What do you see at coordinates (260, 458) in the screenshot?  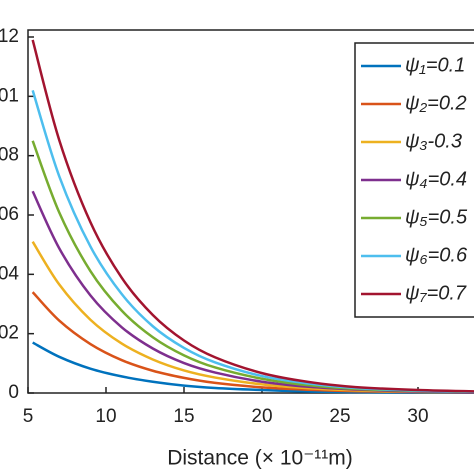 I see `x-axis-label: Distance (× 10⁻¹¹m)` at bounding box center [260, 458].